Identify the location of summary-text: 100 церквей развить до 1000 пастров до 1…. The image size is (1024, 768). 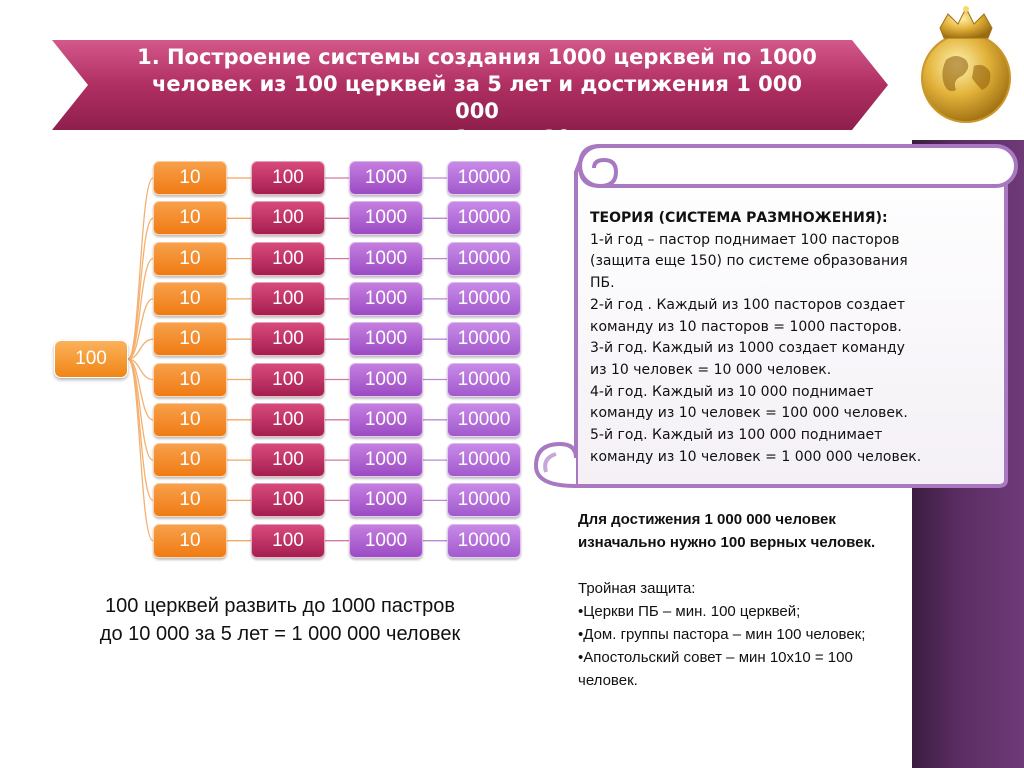
(280, 620).